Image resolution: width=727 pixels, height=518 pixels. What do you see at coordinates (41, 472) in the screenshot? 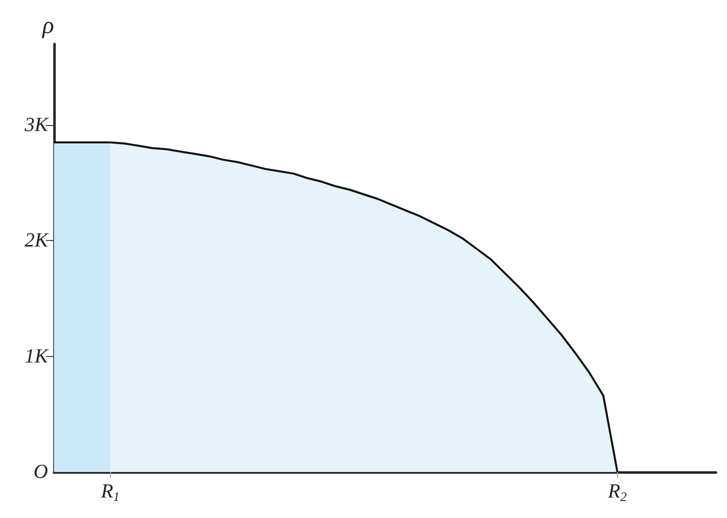
I see `y-tick-label: O` at bounding box center [41, 472].